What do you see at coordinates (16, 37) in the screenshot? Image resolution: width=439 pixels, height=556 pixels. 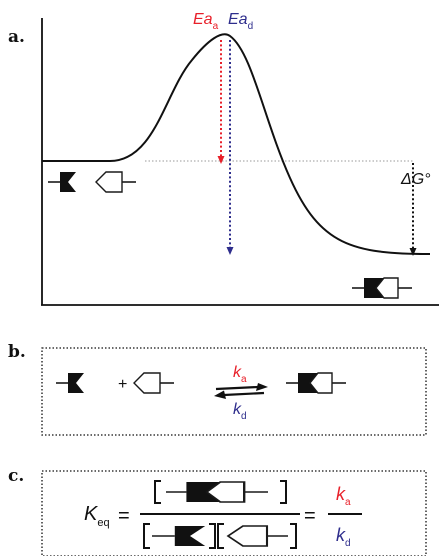 I see `panel-a-label: a.` at bounding box center [16, 37].